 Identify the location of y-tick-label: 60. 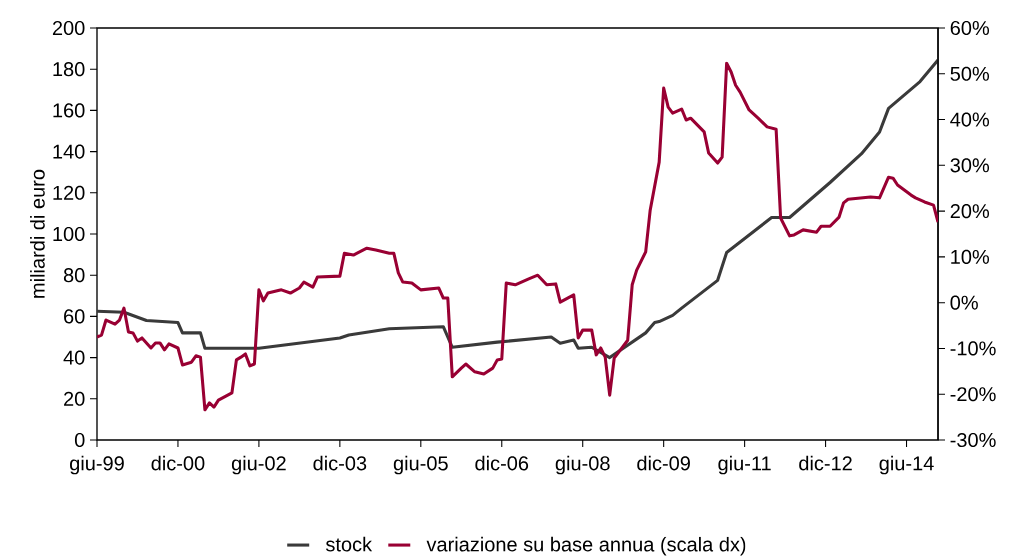
(74, 316).